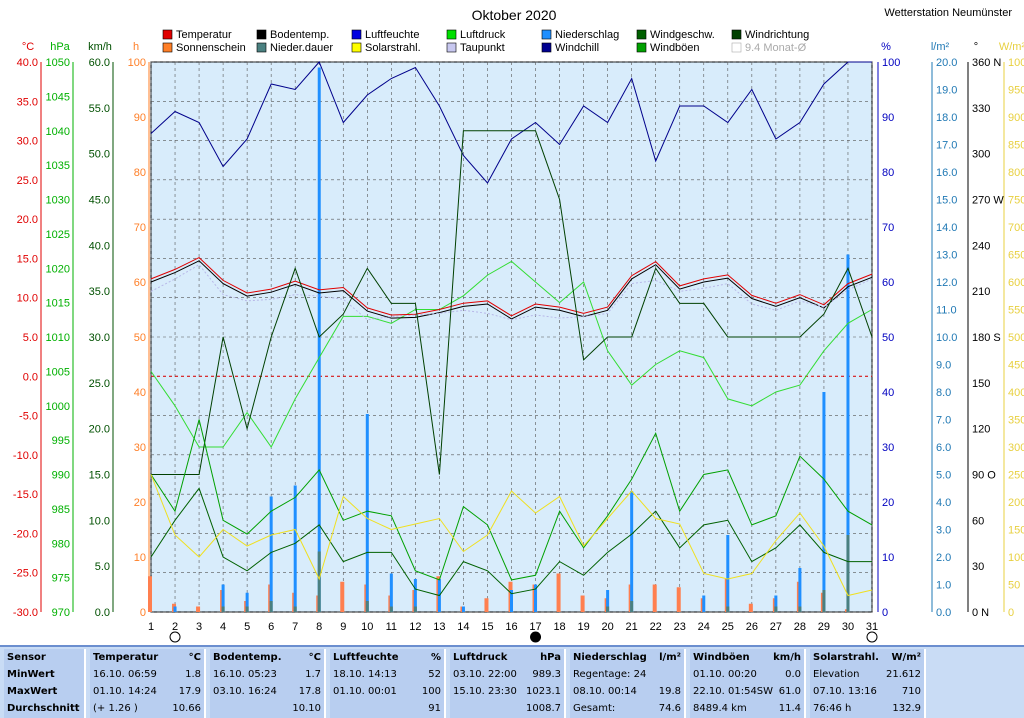 This screenshot has height=718, width=1024. I want to click on x-tick-label: 6, so click(271, 627).